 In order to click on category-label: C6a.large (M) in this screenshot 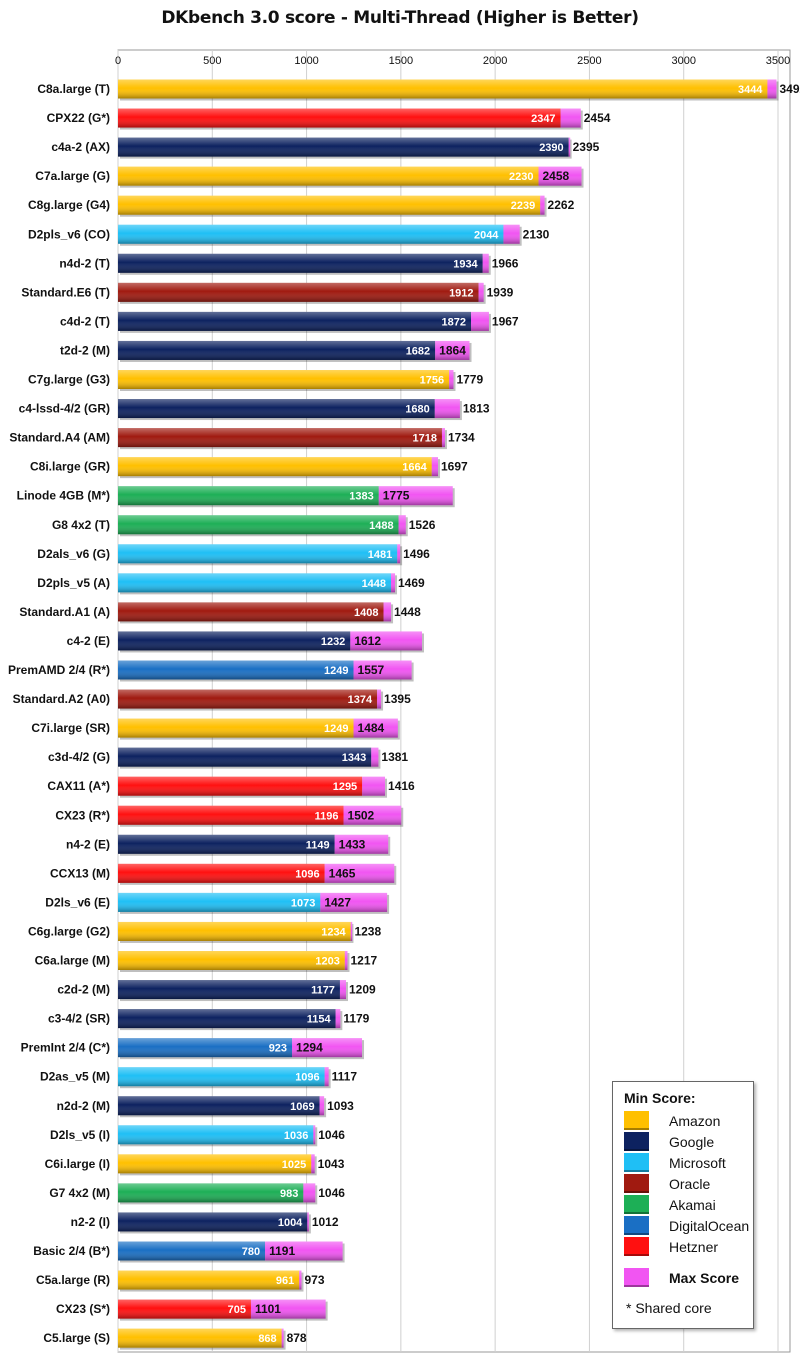, I will do `click(72, 961)`.